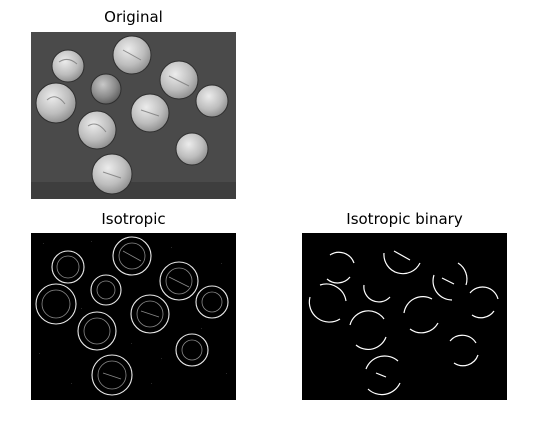  What do you see at coordinates (133, 219) in the screenshot?
I see `panel-title-isotropic: Isotropic` at bounding box center [133, 219].